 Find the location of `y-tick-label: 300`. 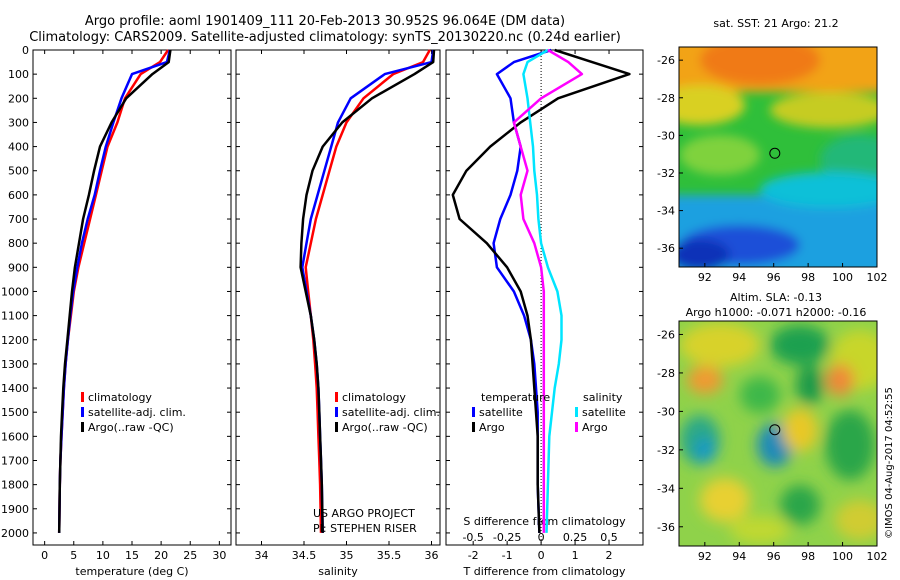

y-tick-label: 300 is located at coordinates (18, 122).